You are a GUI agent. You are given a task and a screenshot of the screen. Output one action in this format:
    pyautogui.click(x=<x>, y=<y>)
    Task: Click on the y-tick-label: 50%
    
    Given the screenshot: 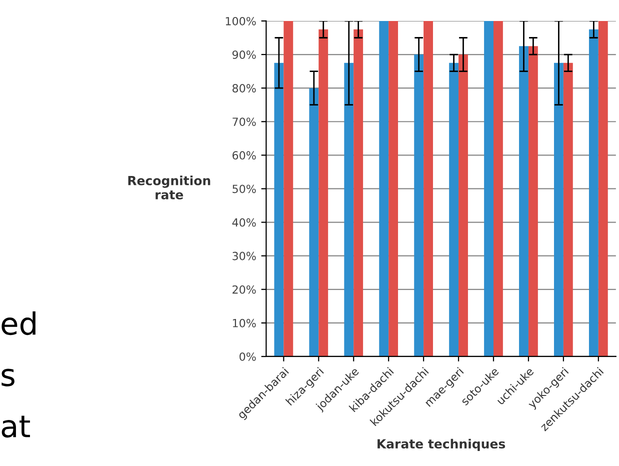 What is the action you would take?
    pyautogui.click(x=244, y=189)
    